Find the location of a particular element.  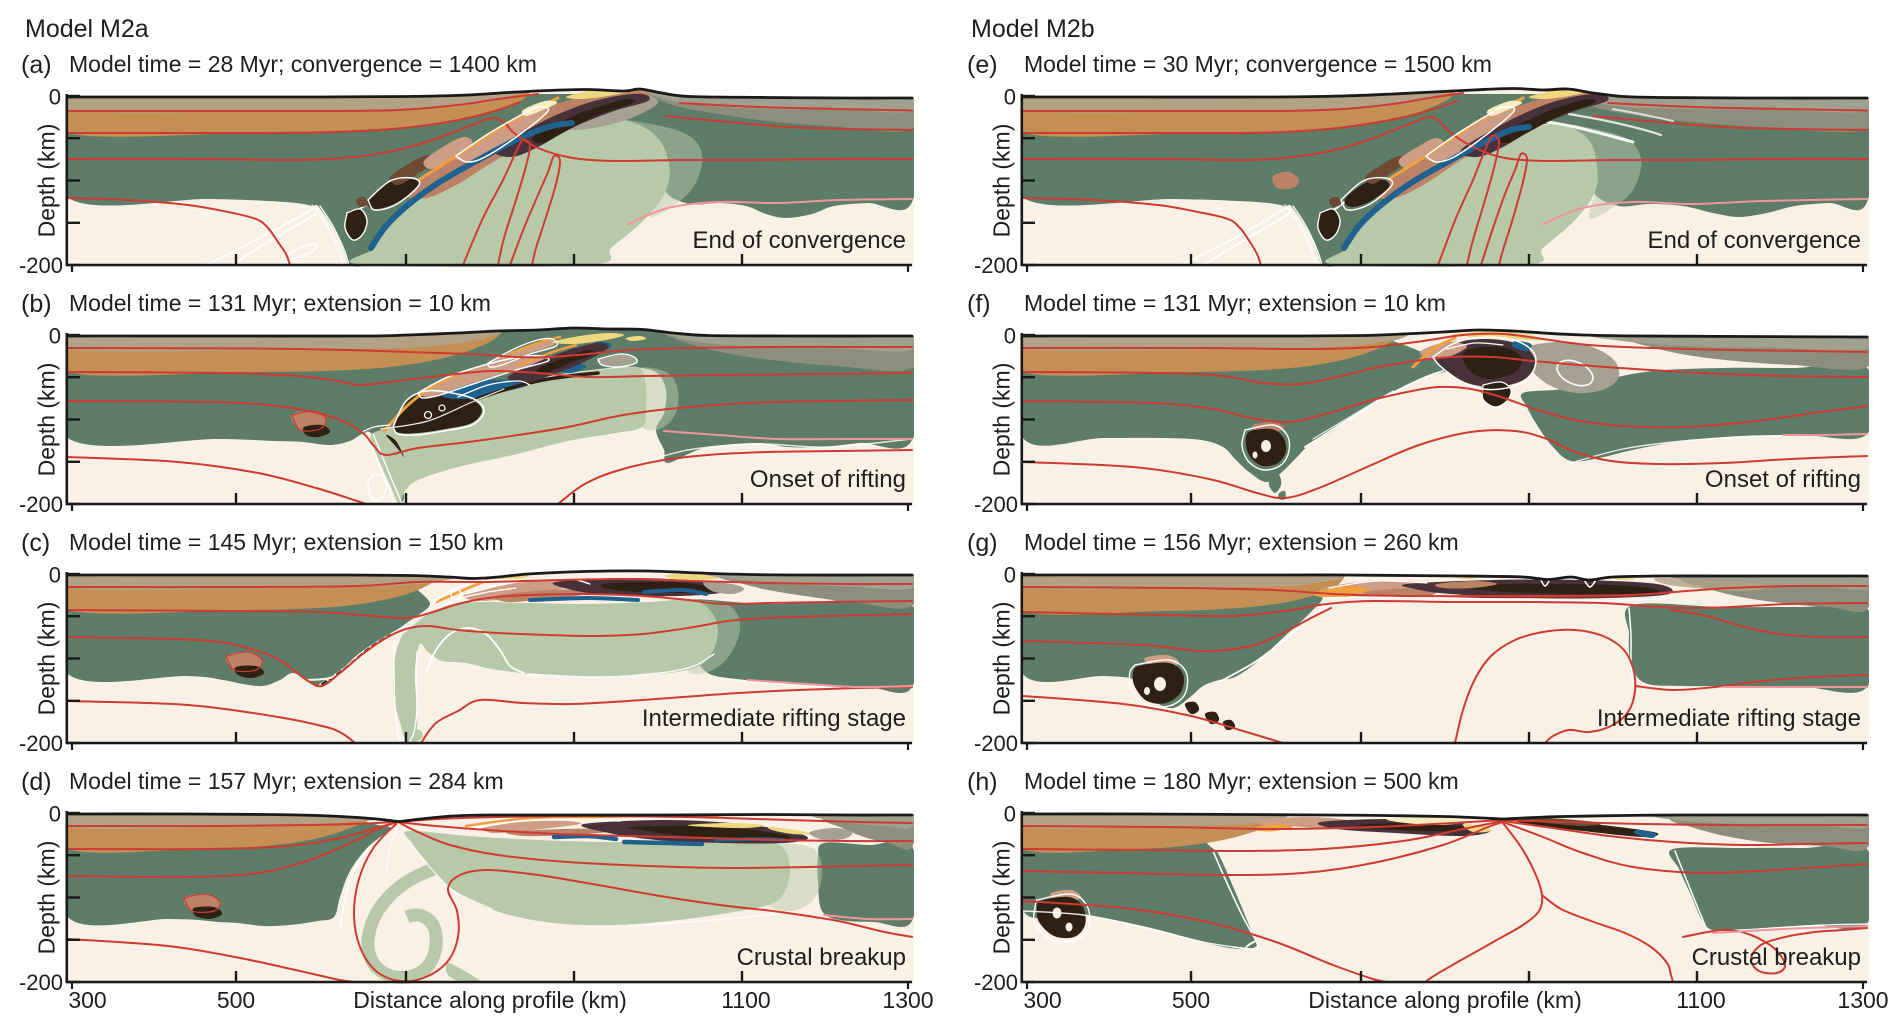

svg-text: Model M2a is located at coordinates (87, 29).